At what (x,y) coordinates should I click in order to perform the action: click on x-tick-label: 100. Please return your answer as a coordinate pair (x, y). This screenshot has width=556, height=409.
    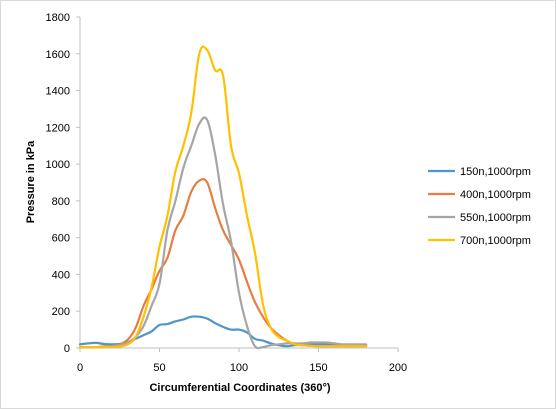
    Looking at the image, I should click on (239, 368).